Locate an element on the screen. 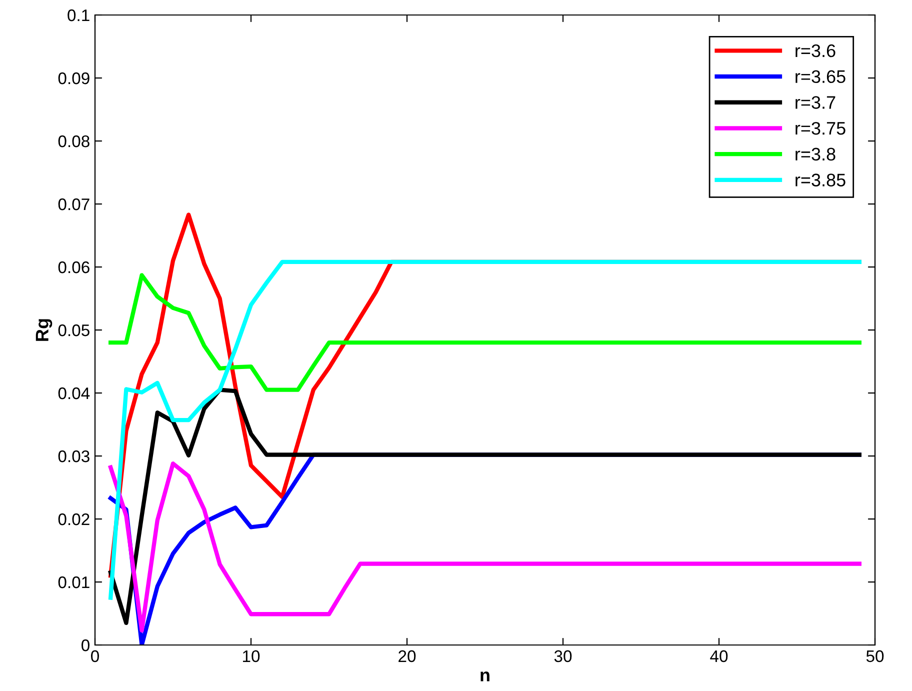 The height and width of the screenshot is (691, 912). y-tick-label: 0.08 is located at coordinates (74, 141).